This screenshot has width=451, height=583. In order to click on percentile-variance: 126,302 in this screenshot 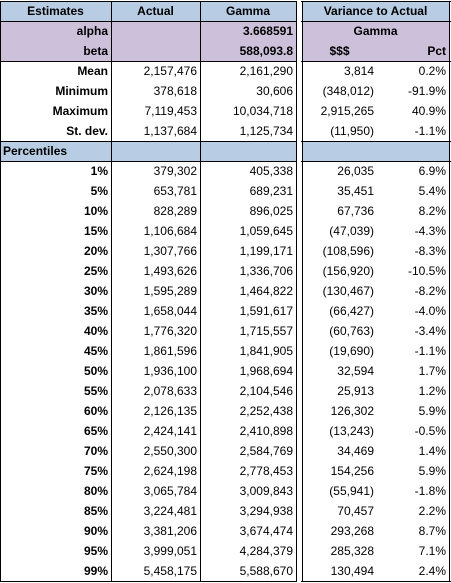, I will do `click(352, 411)`.